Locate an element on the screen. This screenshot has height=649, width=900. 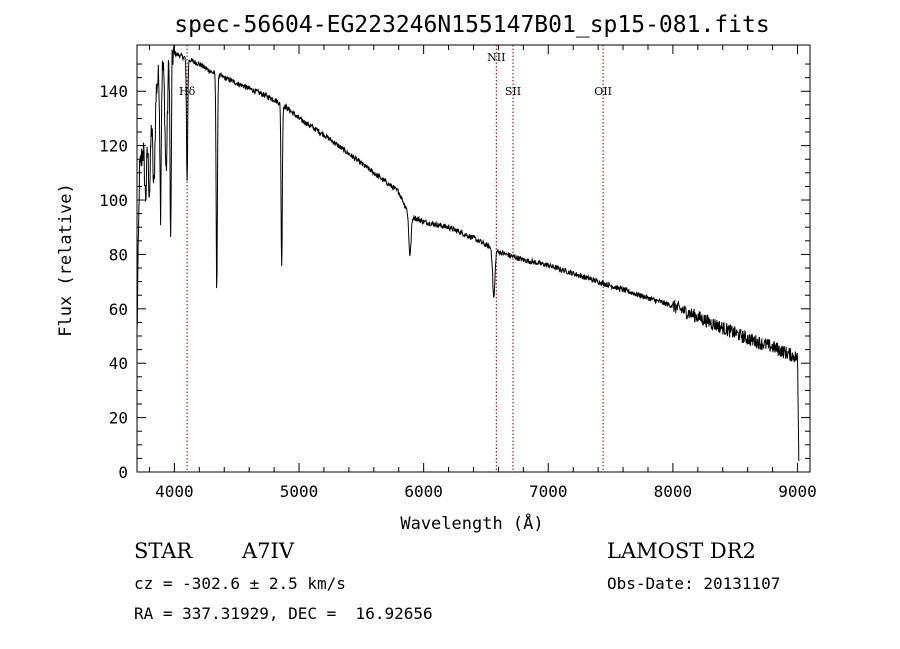
y-tick-label: 140 is located at coordinates (113, 91).